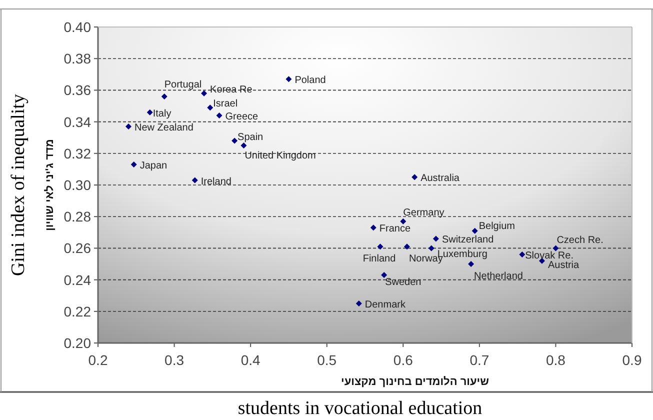 The image size is (653, 420). Describe the element at coordinates (183, 85) in the screenshot. I see `annotation: Portugal` at that location.